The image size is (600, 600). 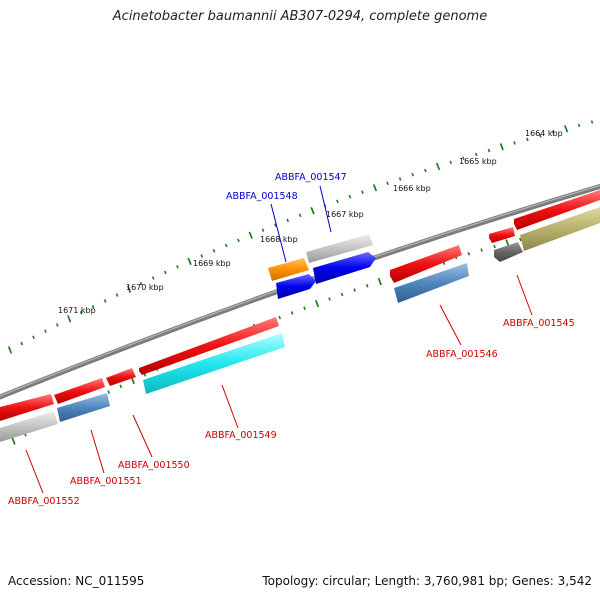 I want to click on scale-label: 1670 kbp, so click(x=145, y=287).